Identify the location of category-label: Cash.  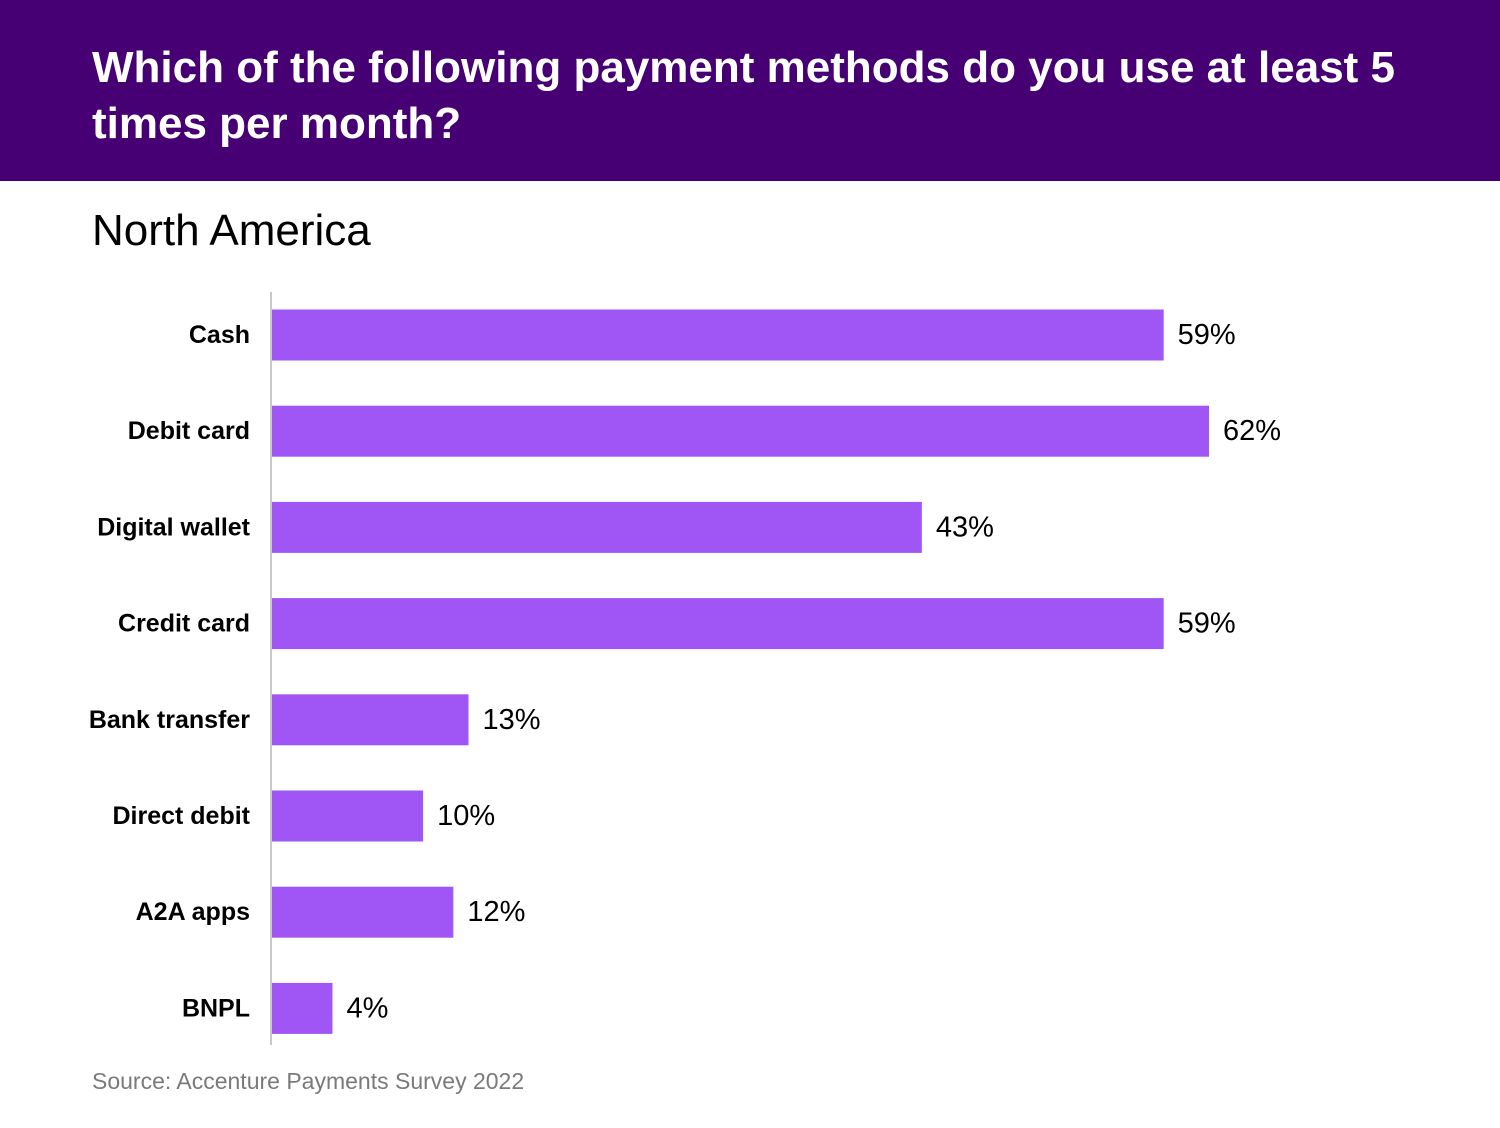
(219, 335).